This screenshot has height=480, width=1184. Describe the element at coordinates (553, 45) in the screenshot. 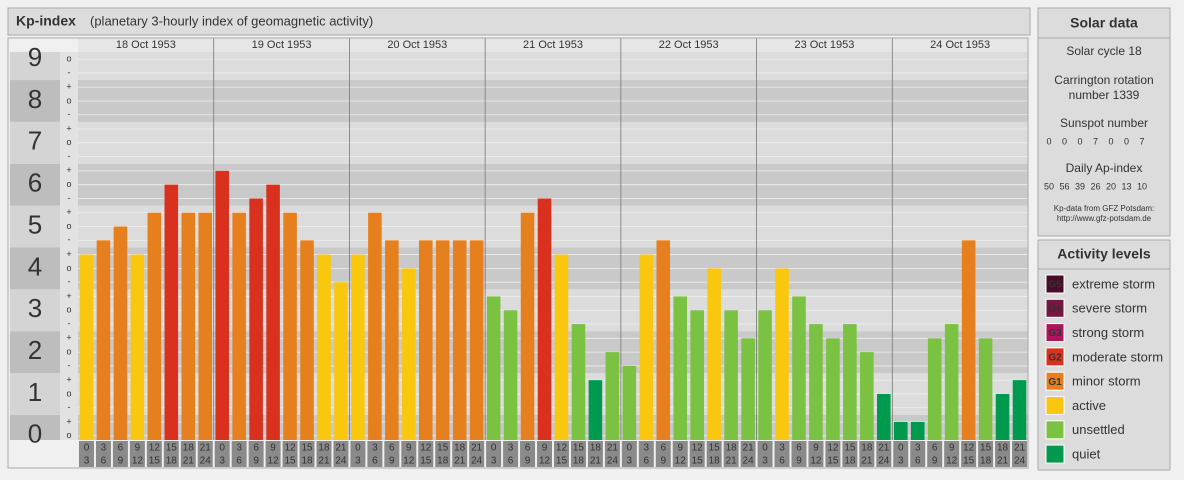

I see `day-label: 21 Oct 1953` at that location.